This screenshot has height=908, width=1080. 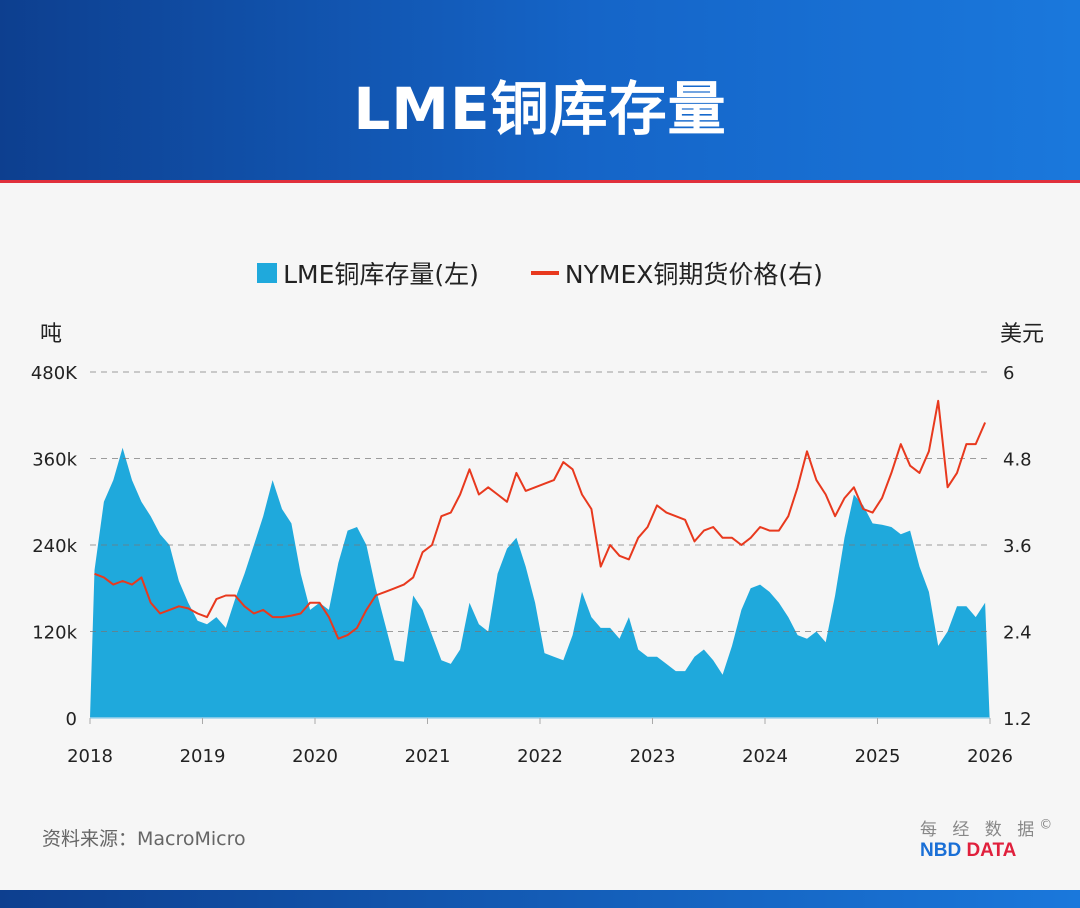 I want to click on logo-data: DATA, so click(x=991, y=850).